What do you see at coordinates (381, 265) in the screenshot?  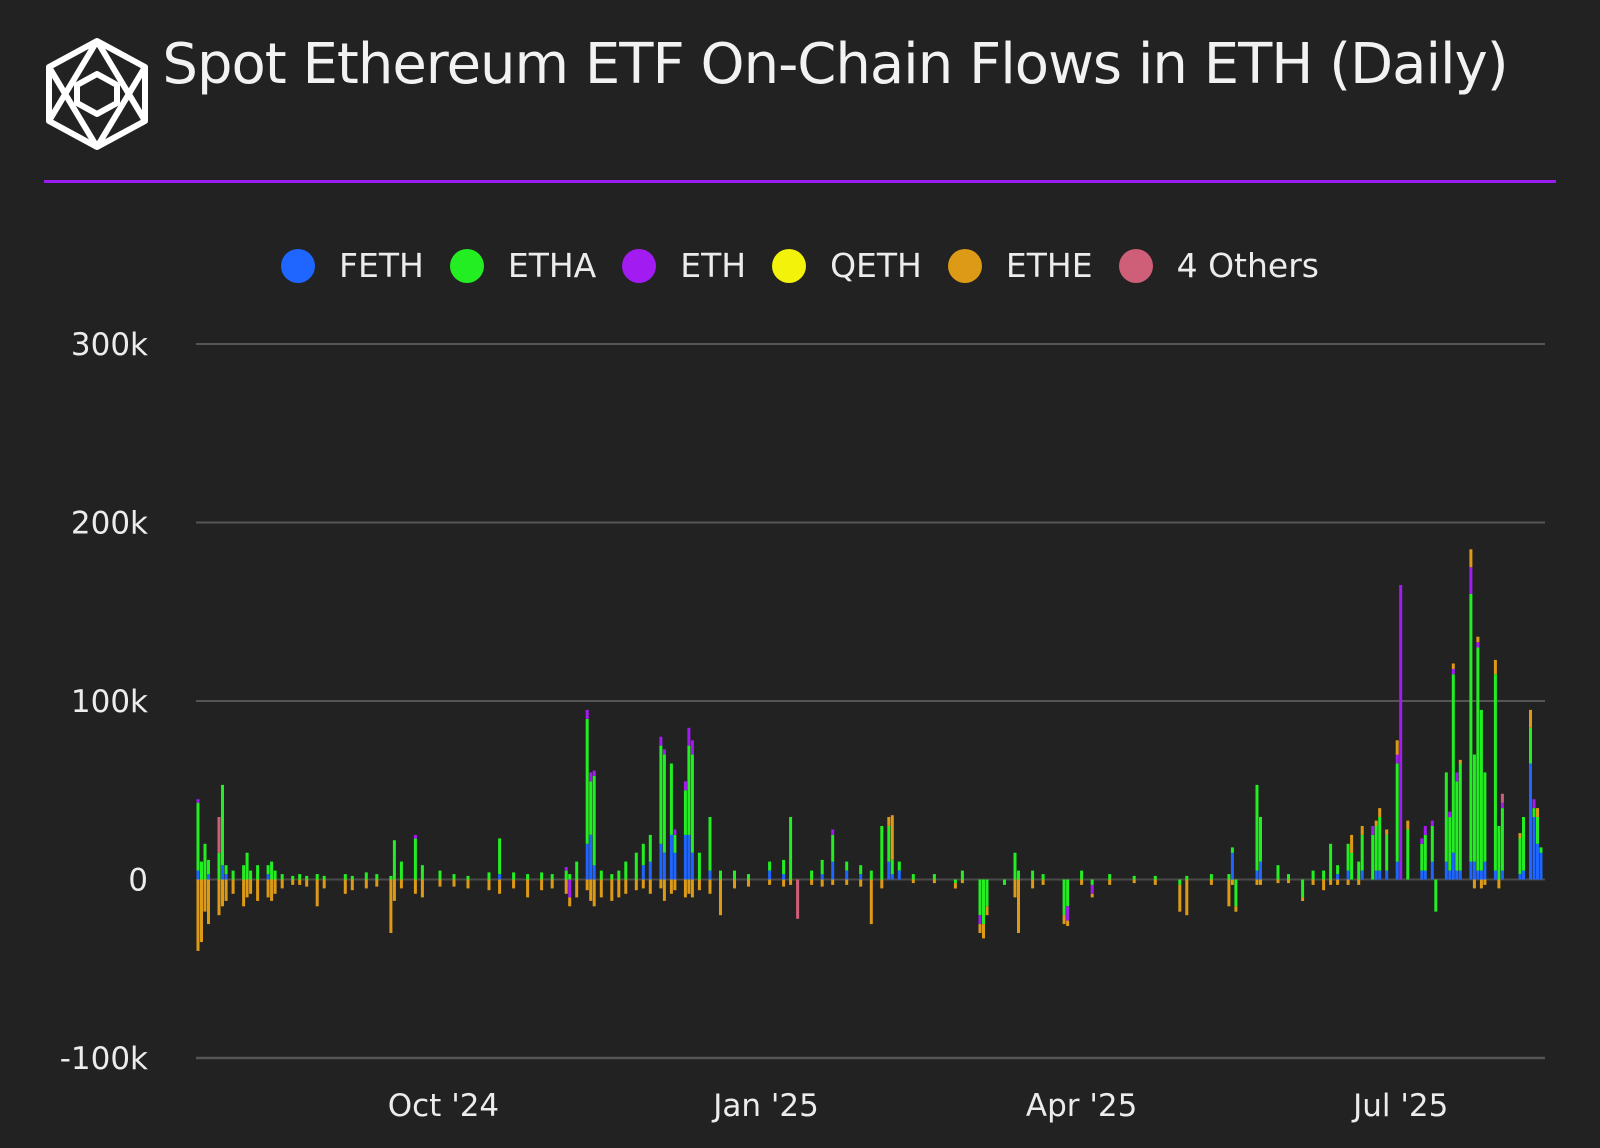 I see `legend-label: FETH` at bounding box center [381, 265].